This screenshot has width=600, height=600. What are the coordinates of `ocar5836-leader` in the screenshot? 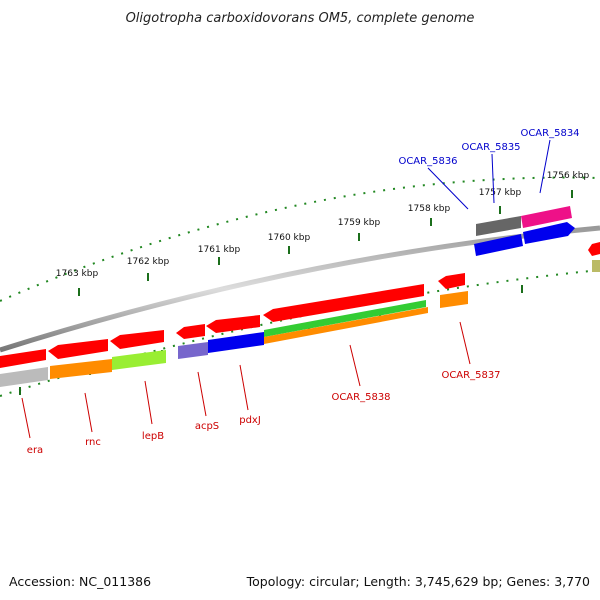 It's located at (448, 188).